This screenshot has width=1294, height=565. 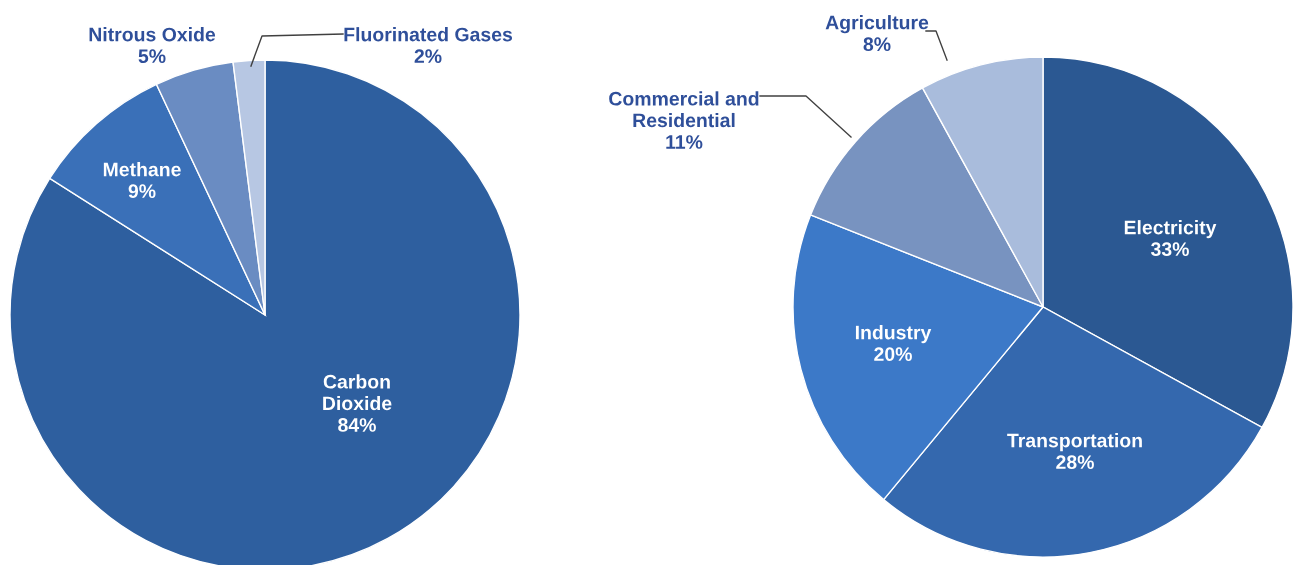 I want to click on slice-label: Electricity, so click(x=1170, y=229).